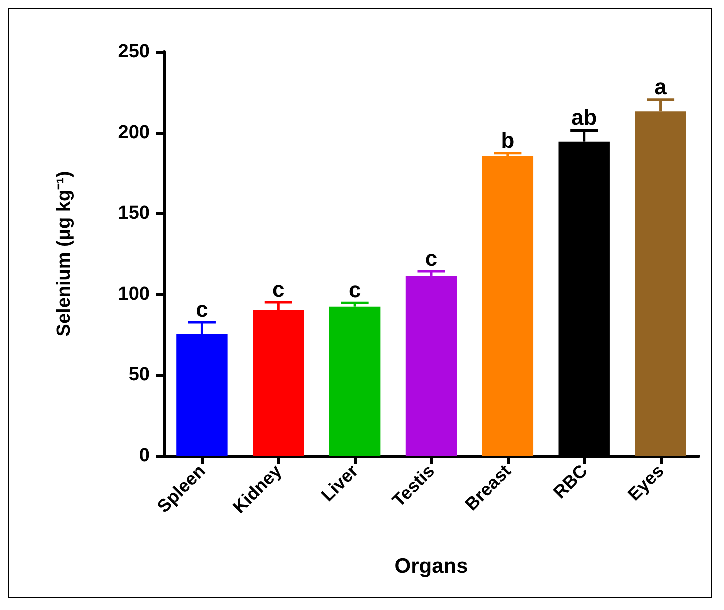  I want to click on y-tick-label: 200, so click(134, 133).